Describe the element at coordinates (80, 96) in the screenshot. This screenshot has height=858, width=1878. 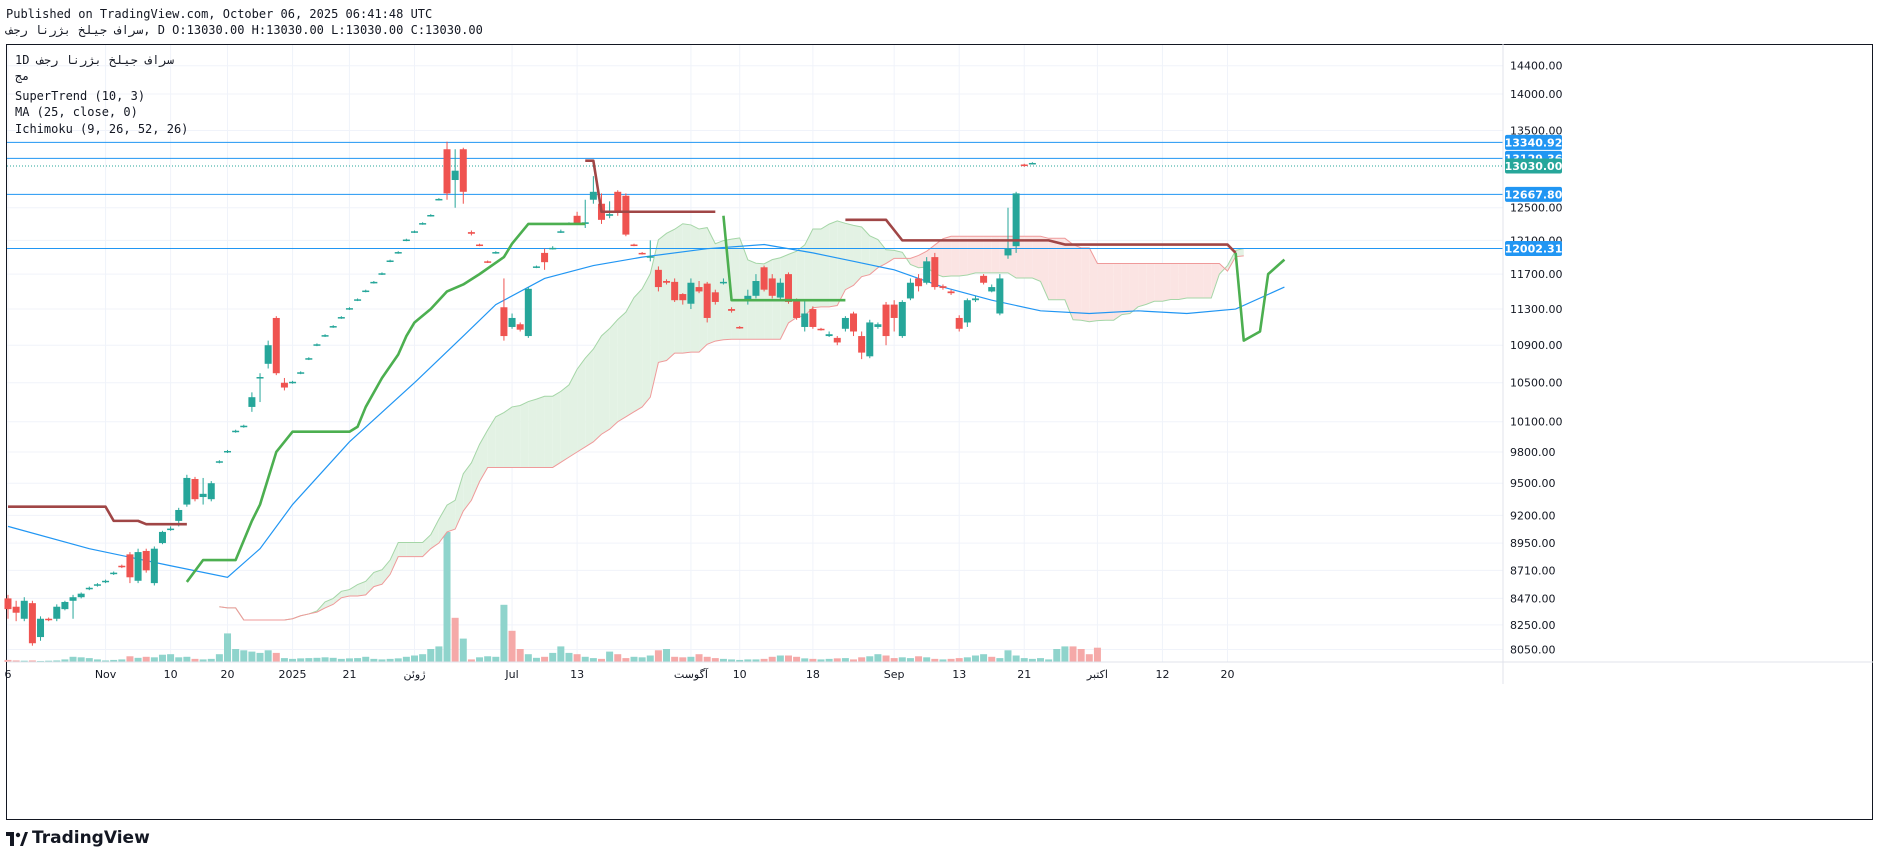
I see `legend-supertrend: SuperTrend (10, 3)` at that location.